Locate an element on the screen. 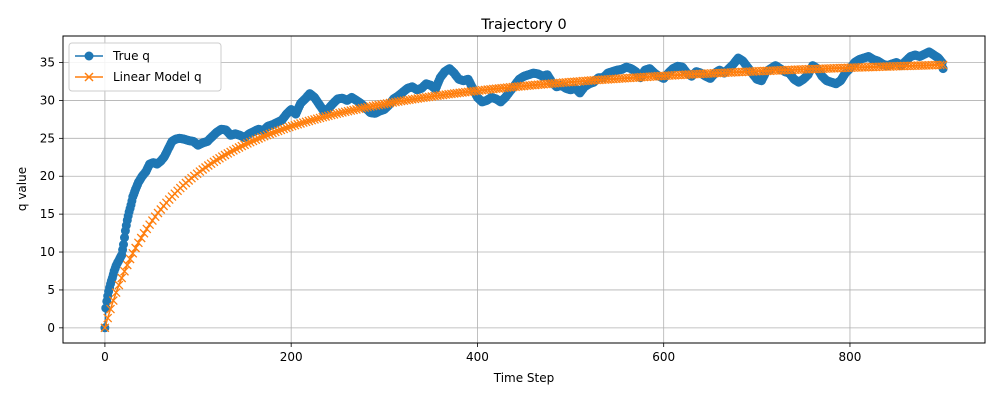 This screenshot has width=1000, height=400. y-tick-label: 20 is located at coordinates (47, 176).